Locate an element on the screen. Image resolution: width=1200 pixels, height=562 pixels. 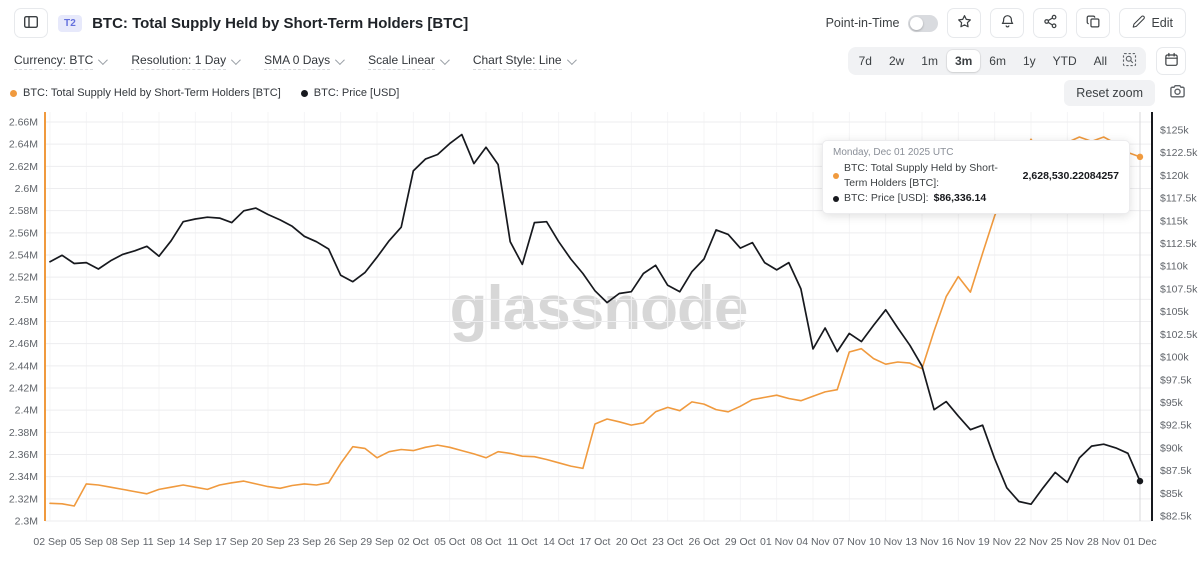
alerts-button is located at coordinates (1007, 23).